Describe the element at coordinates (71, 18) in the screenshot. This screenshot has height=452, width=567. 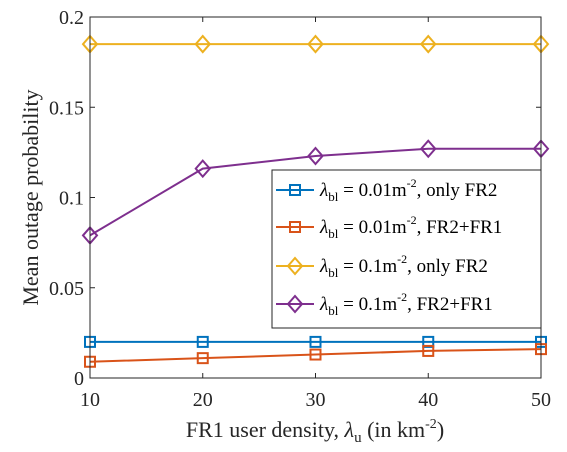
I see `y-tick-label: 0.2` at that location.